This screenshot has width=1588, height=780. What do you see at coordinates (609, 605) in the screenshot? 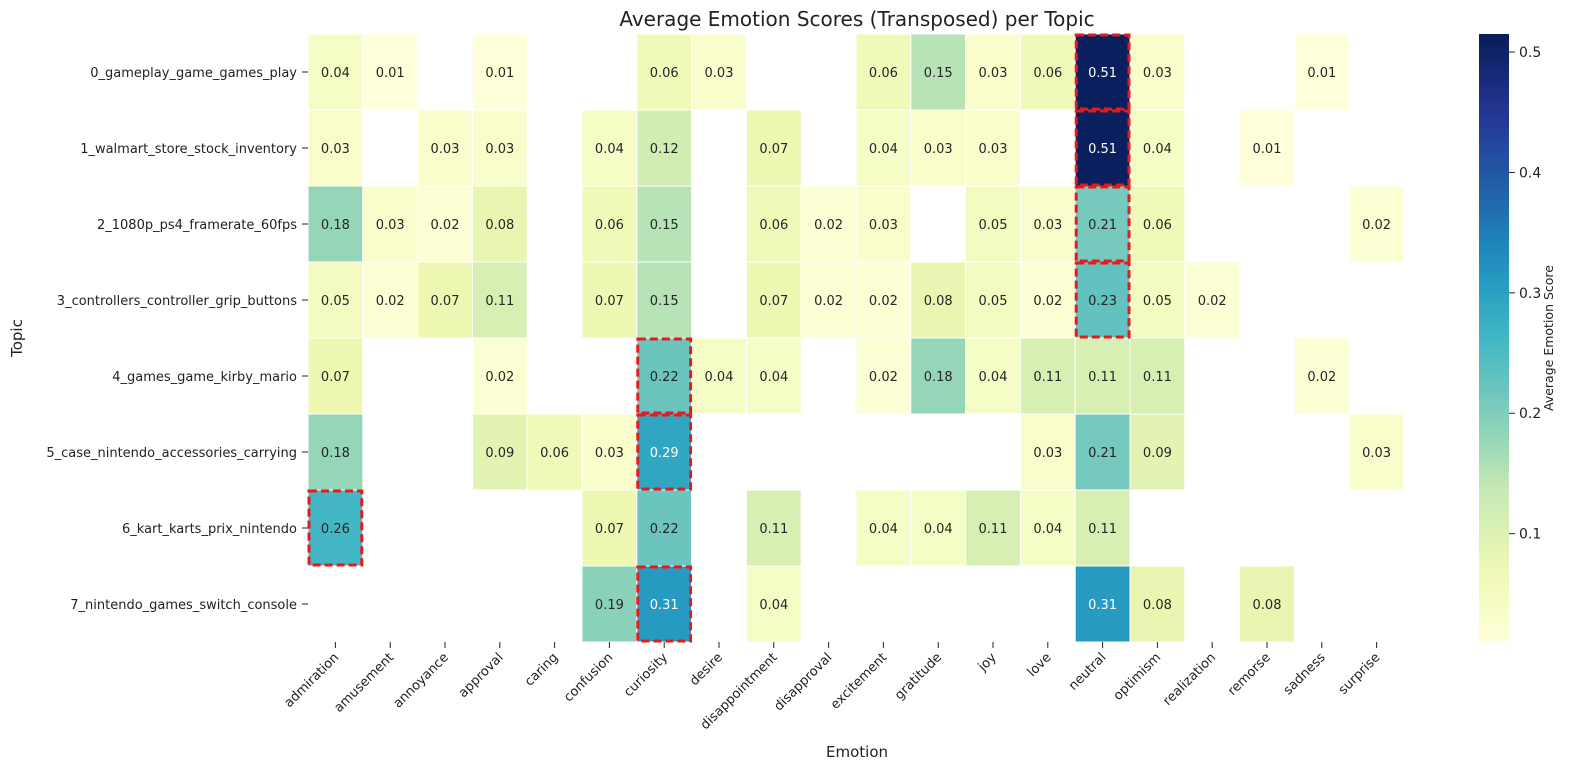
I see `cell-value-label: 0.19` at bounding box center [609, 605].